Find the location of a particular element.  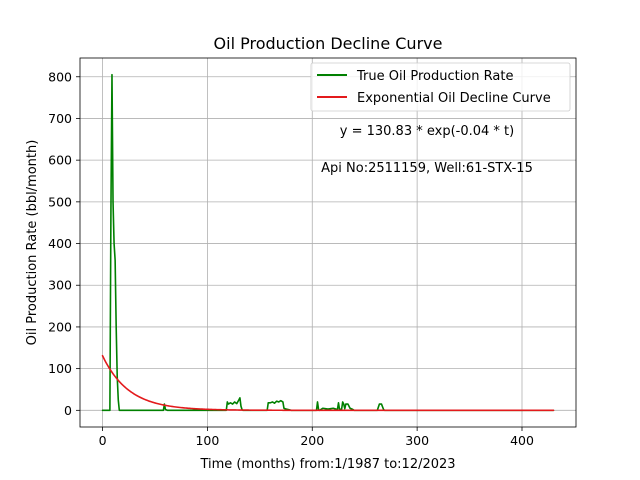

y-tick-label: 400 is located at coordinates (60, 243).